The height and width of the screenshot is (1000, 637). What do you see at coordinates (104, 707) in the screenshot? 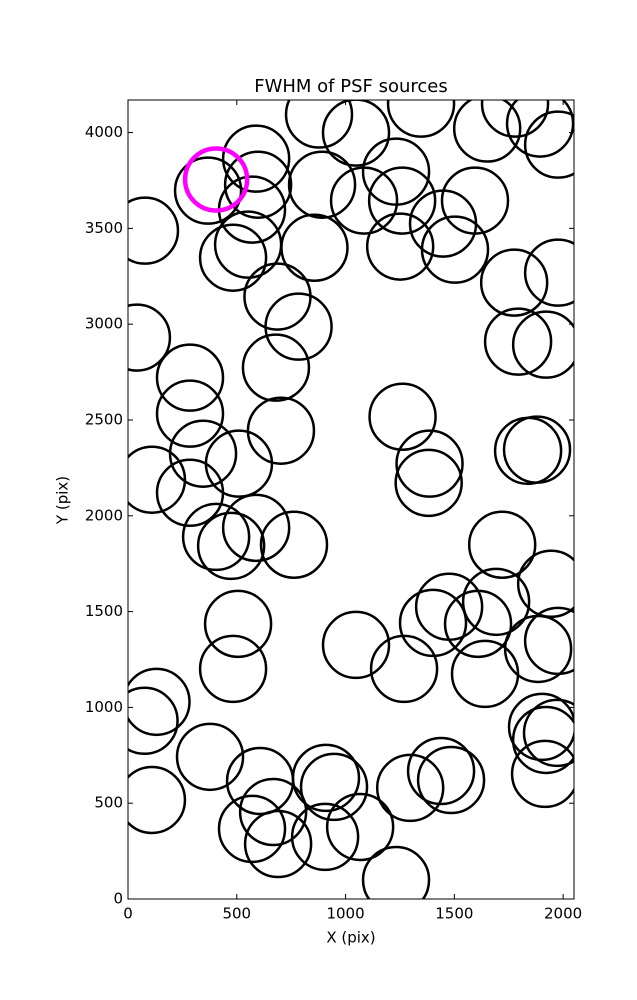
I see `y-tick-label: 1000` at bounding box center [104, 707].